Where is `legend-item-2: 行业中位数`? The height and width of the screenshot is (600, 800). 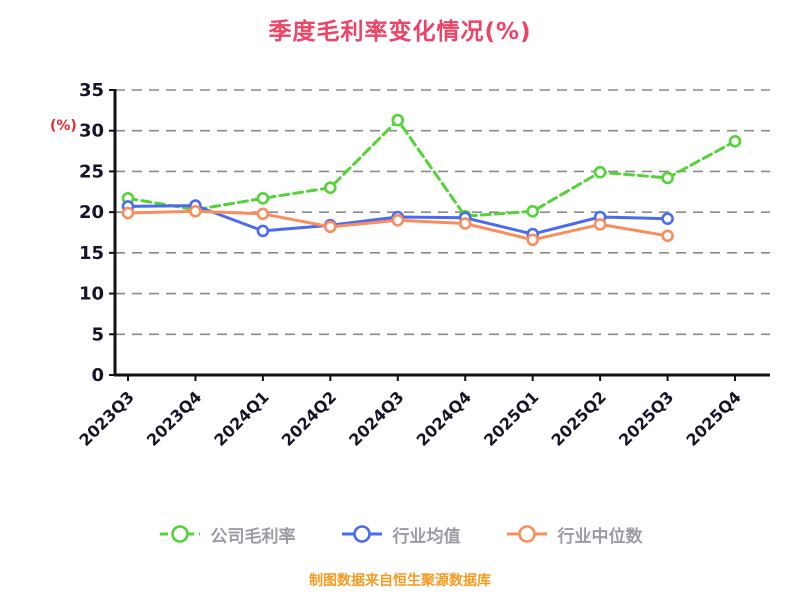 legend-item-2: 行业中位数 is located at coordinates (574, 534).